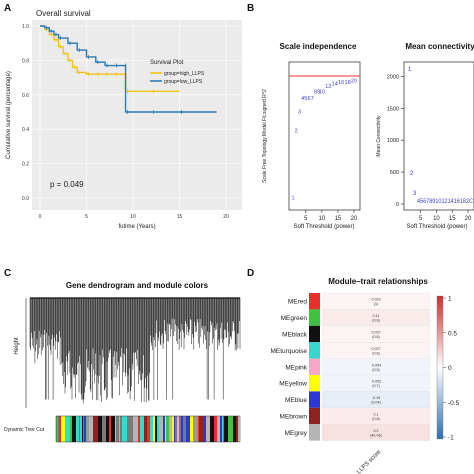 The width and height of the screenshot is (474, 474). I want to click on survival-y-tick: 1.0, so click(25, 27).